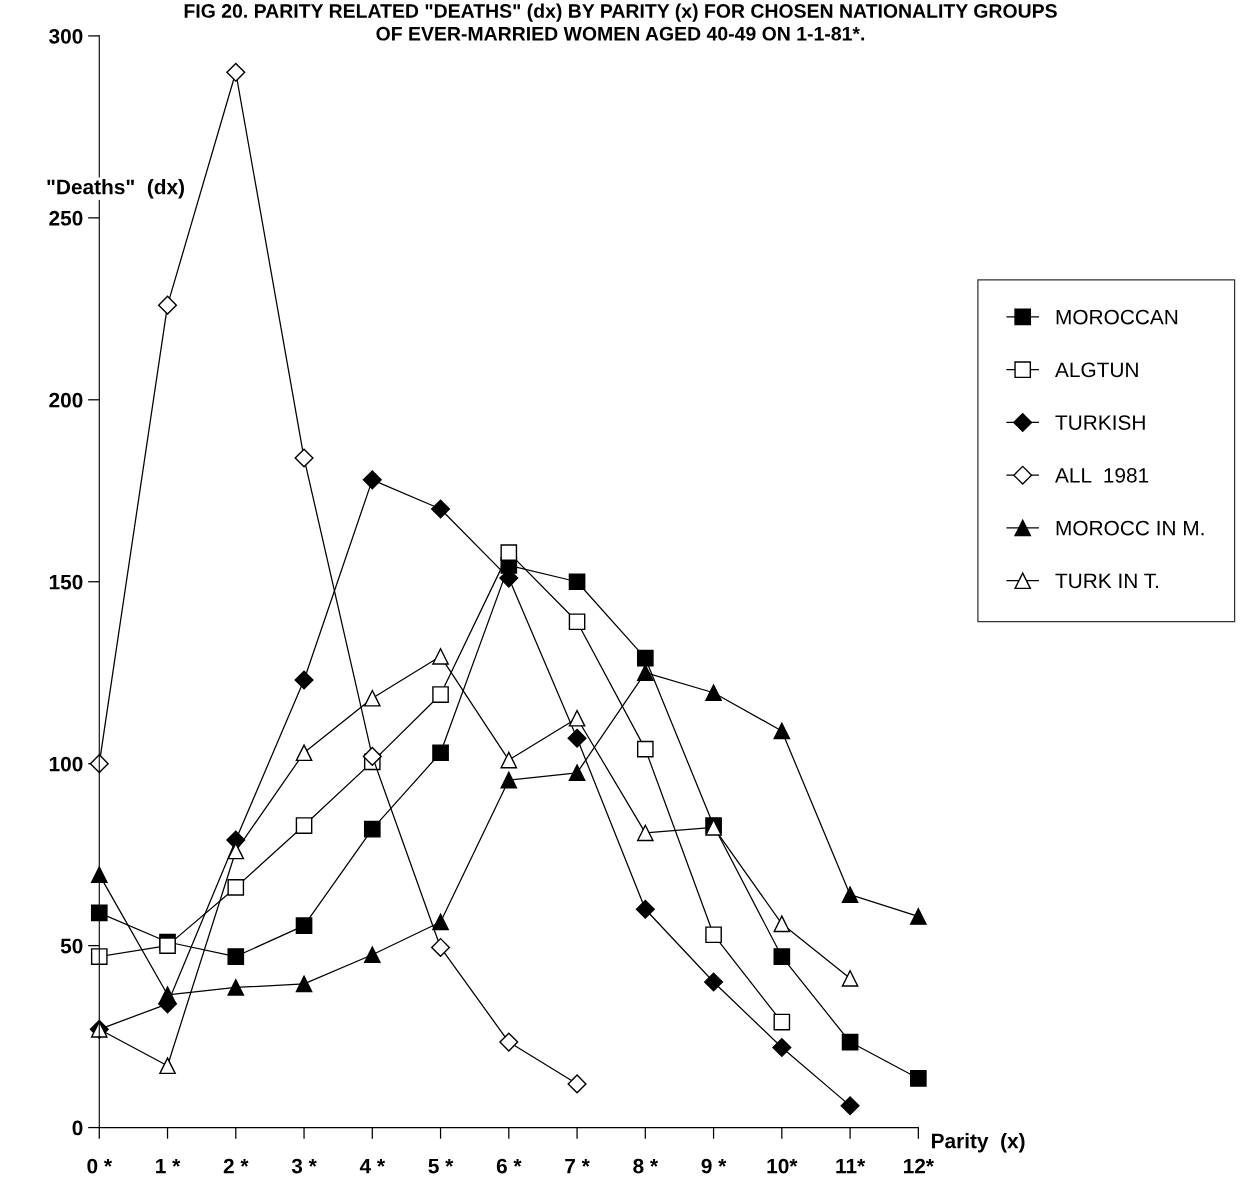  Describe the element at coordinates (577, 1166) in the screenshot. I see `x-tick-label: 7 *` at that location.